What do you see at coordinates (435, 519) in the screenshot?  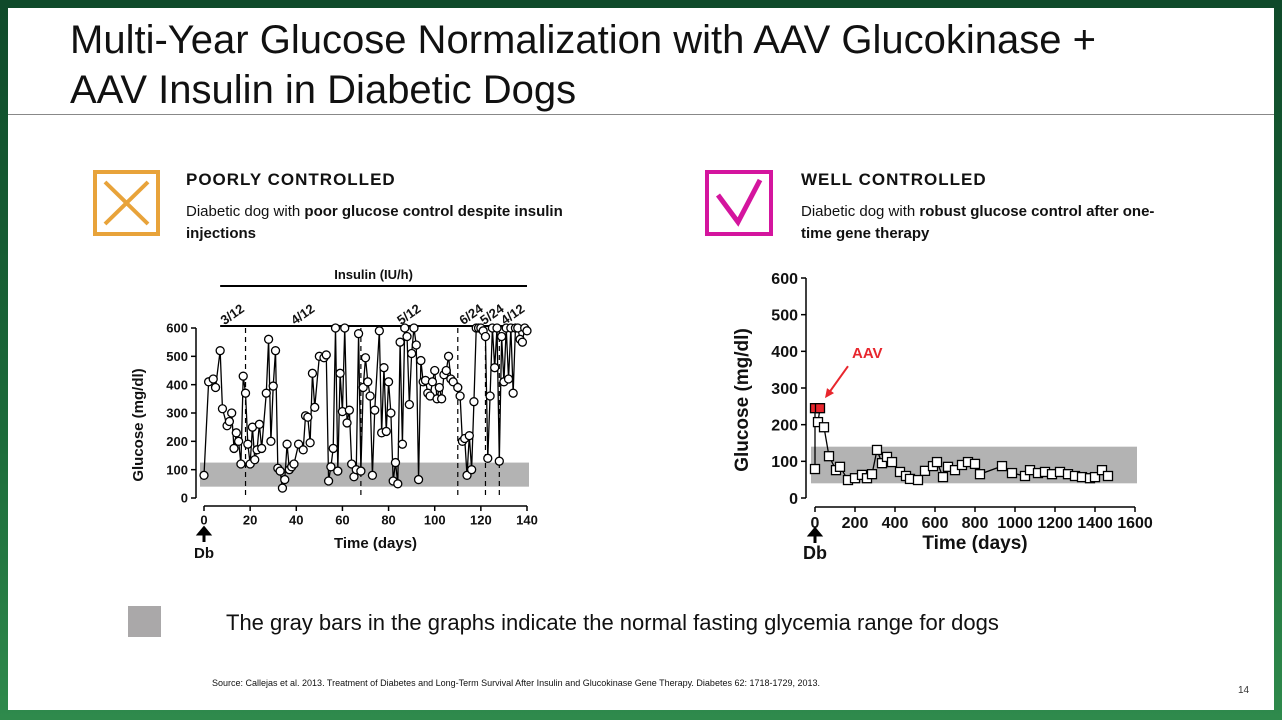 I see `x-tick-label: 100` at bounding box center [435, 519].